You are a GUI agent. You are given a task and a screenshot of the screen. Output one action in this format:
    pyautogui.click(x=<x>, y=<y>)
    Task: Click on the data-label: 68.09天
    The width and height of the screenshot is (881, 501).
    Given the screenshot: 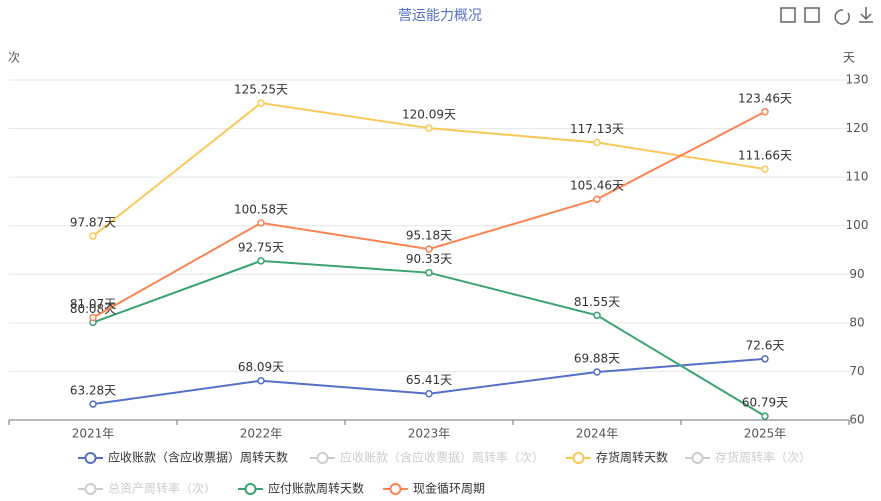 What is the action you would take?
    pyautogui.click(x=261, y=367)
    